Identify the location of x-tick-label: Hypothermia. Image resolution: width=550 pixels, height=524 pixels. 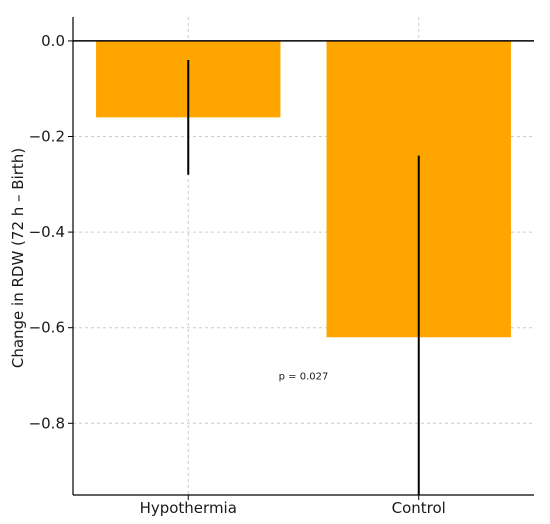
(188, 508).